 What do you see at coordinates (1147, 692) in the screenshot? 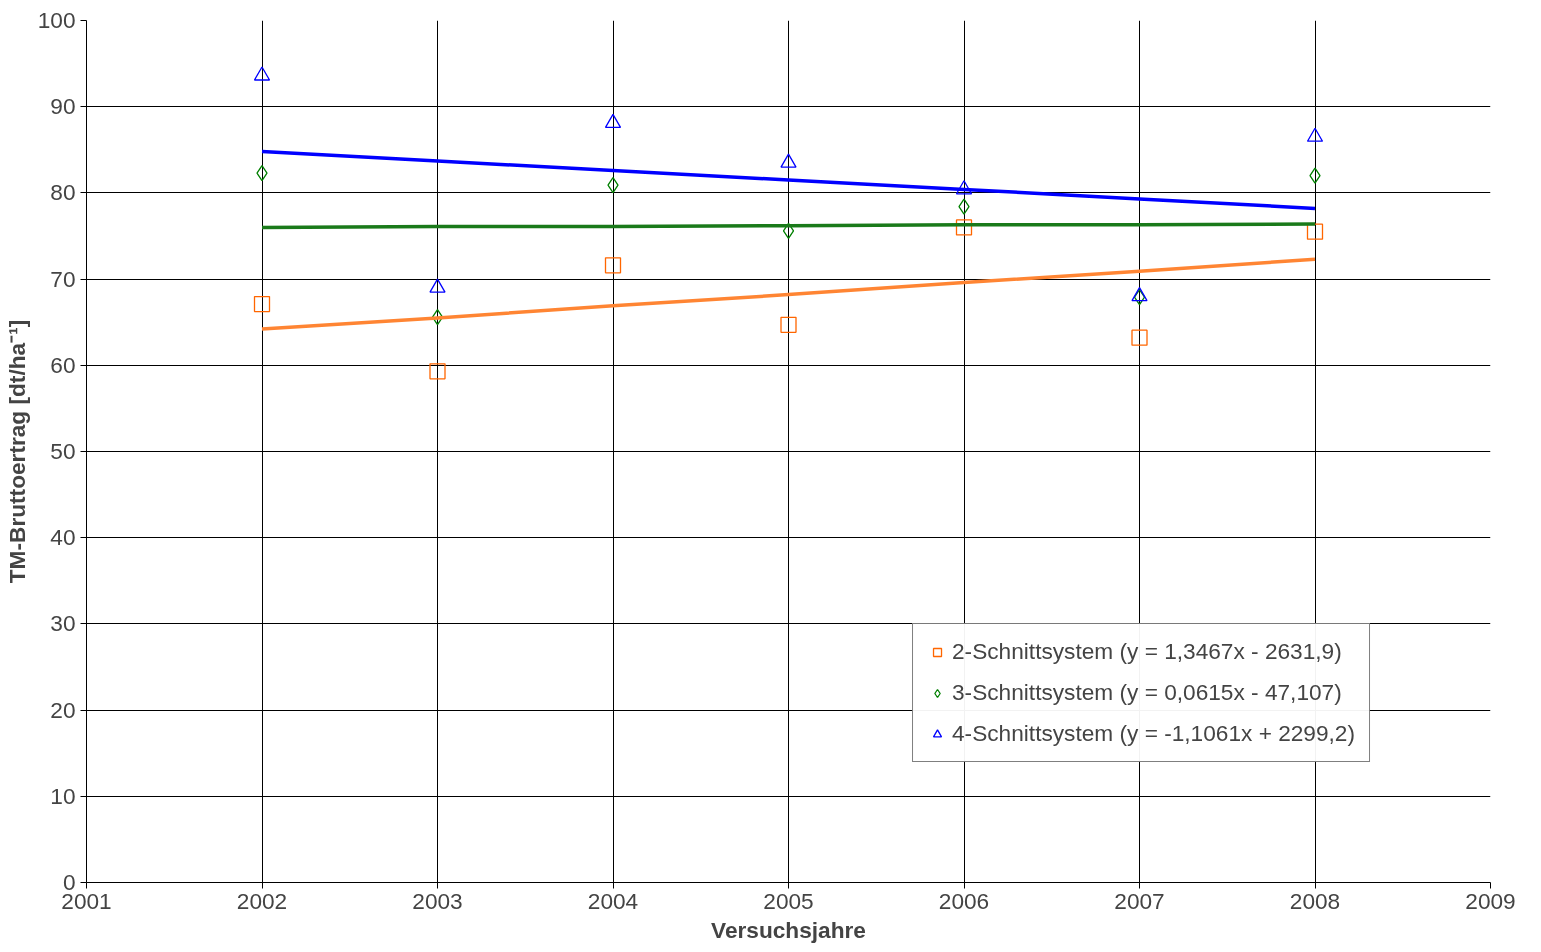
I see `legend-label: 3-Schnittsystem (y = 0,0615x - 47,107)` at bounding box center [1147, 692].